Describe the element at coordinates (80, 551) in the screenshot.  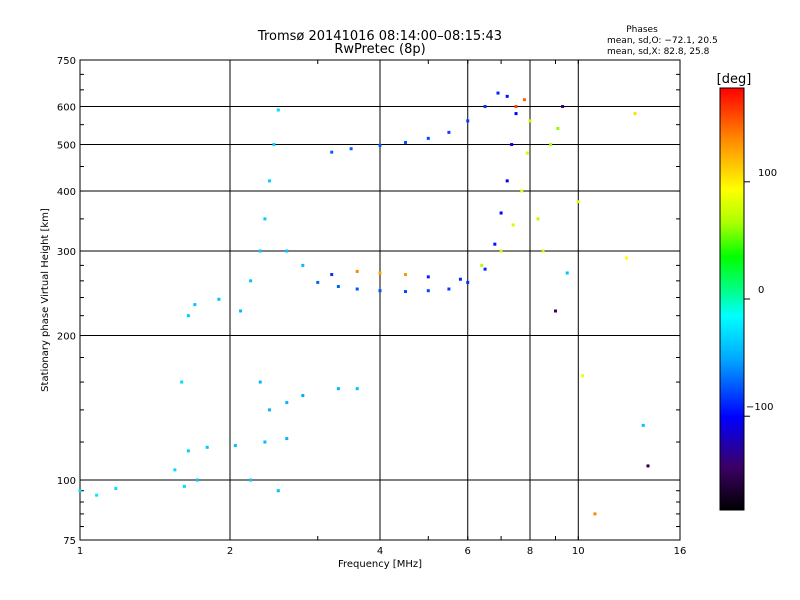
I see `x-tick-label: 1` at that location.